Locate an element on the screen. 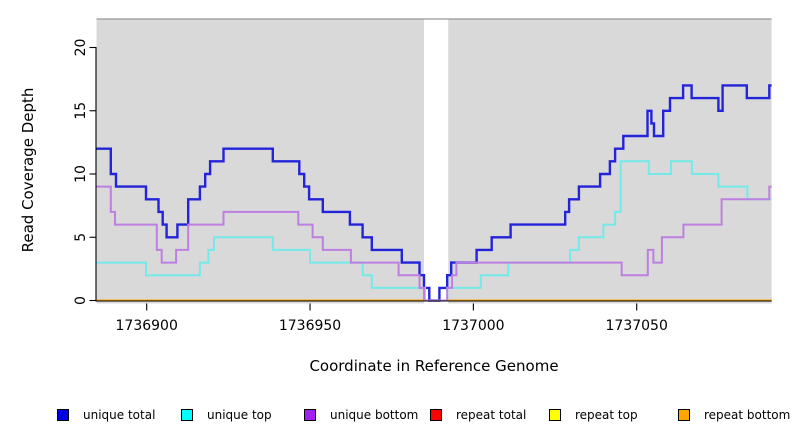 The height and width of the screenshot is (432, 792). legend-label: repeat total is located at coordinates (491, 415).